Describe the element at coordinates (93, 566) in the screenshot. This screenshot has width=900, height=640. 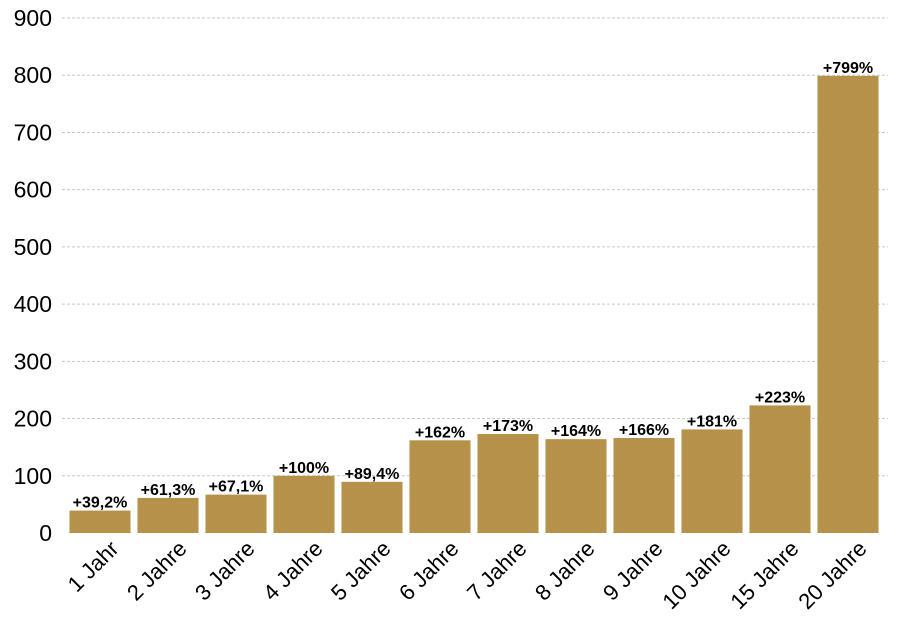
I see `x-tick-label: 1 Jahr` at that location.